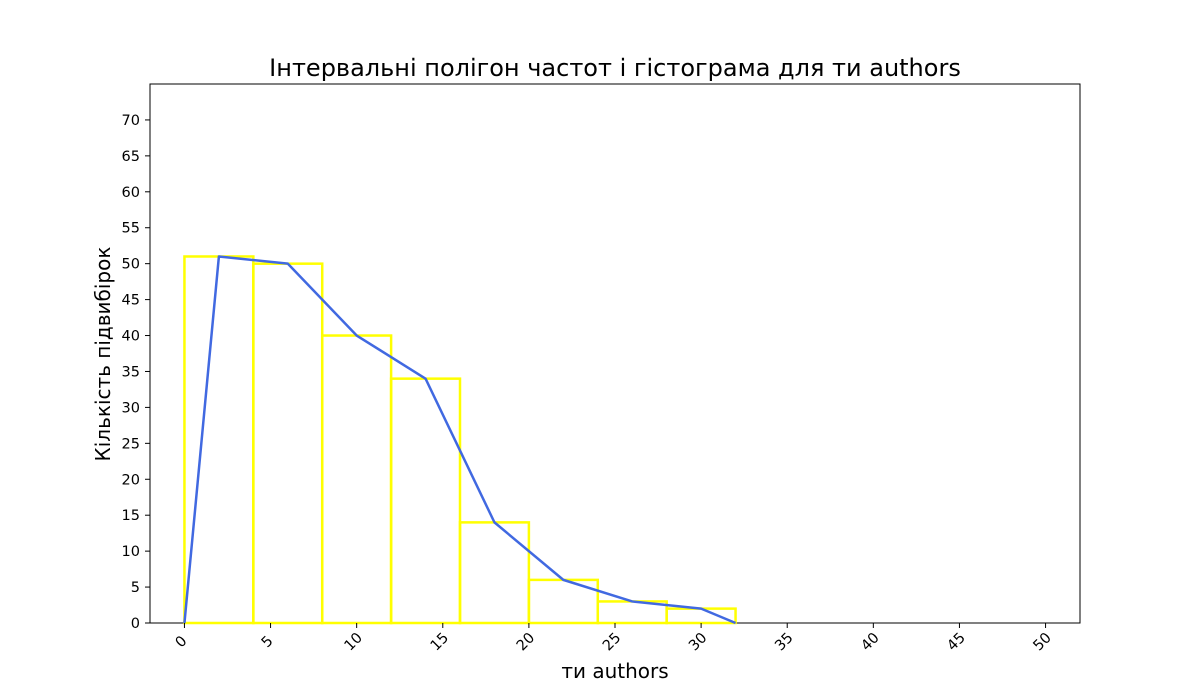  I want to click on y-axis-label: Кількість підвибірок, so click(103, 354).